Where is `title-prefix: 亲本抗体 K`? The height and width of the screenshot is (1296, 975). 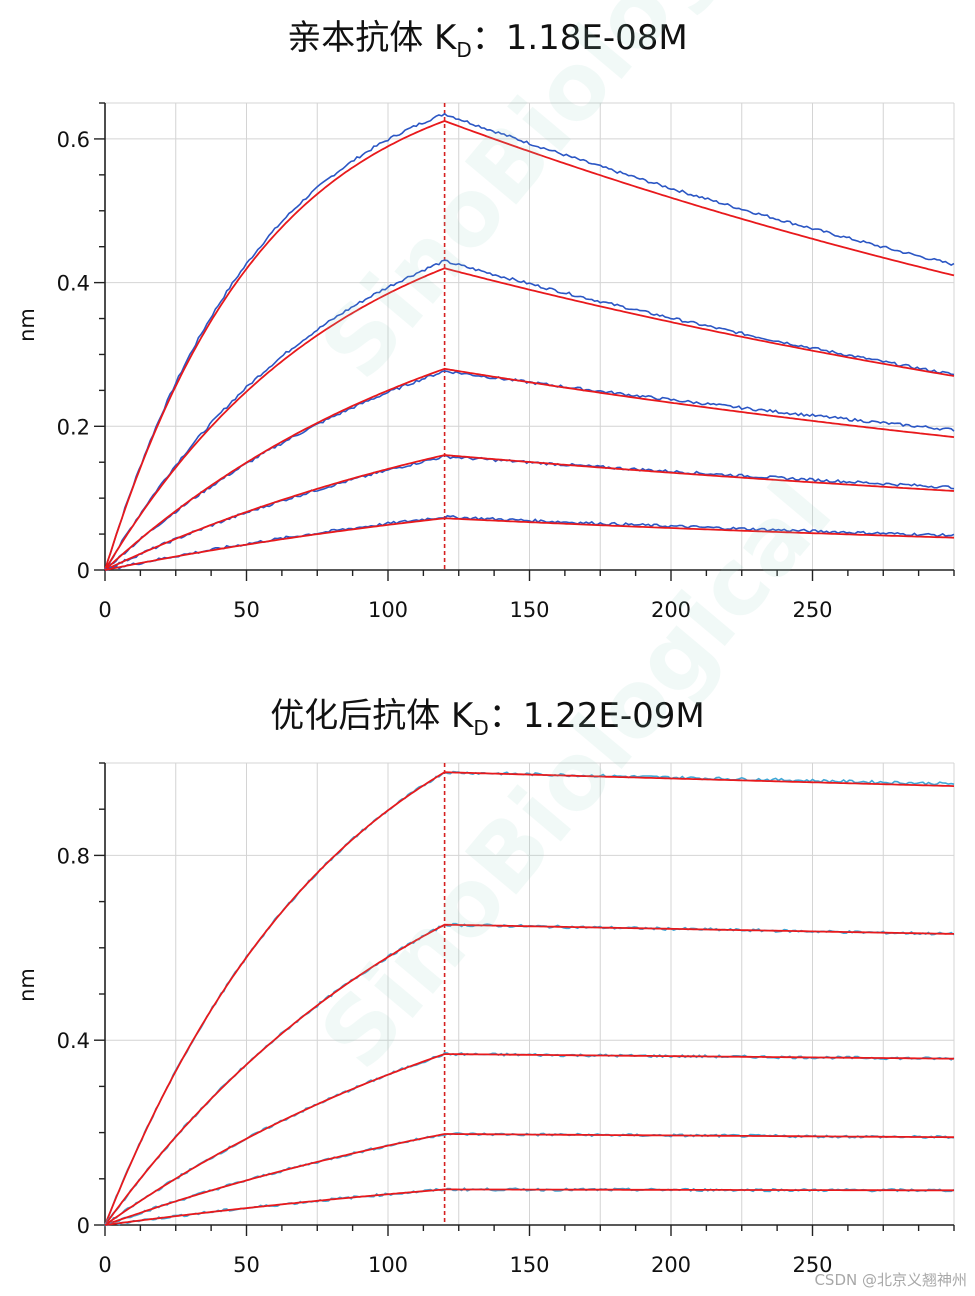 title-prefix: 亲本抗体 K is located at coordinates (372, 38).